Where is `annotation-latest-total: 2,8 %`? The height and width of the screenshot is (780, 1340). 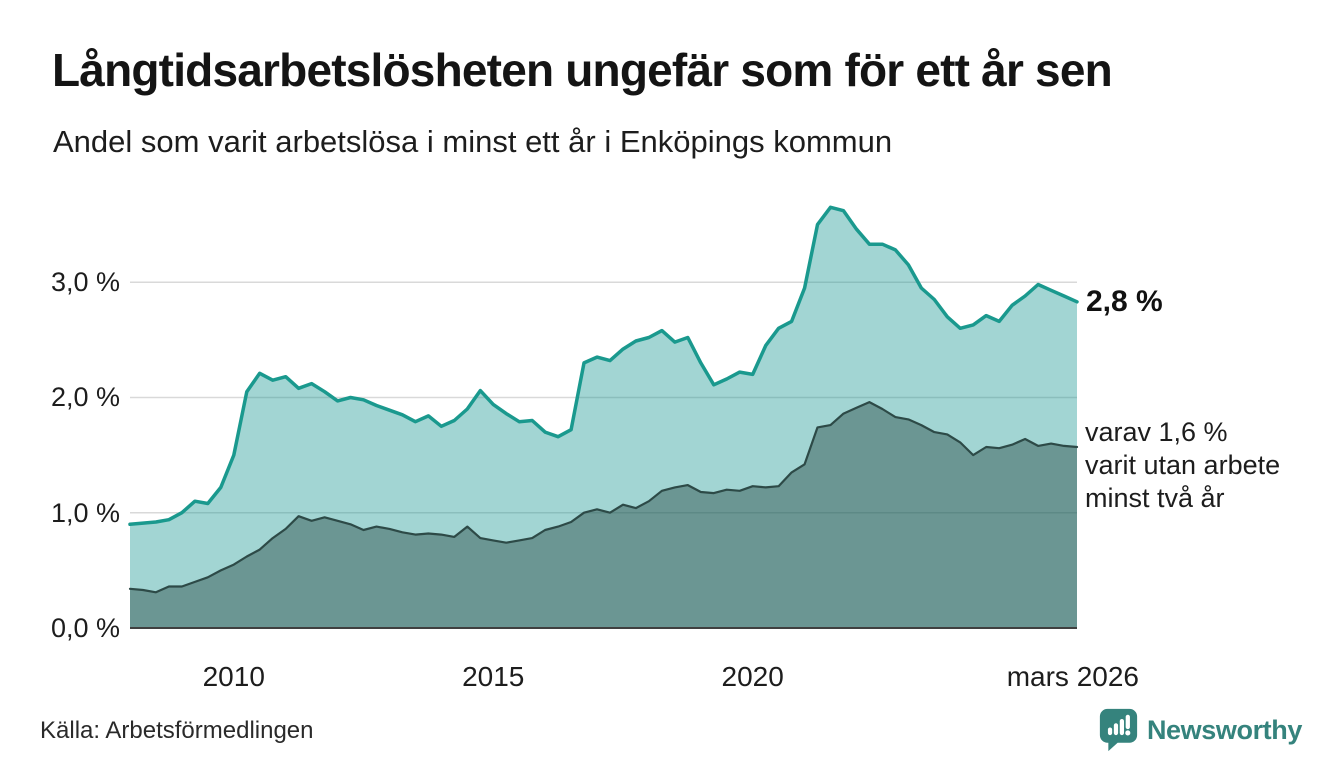 annotation-latest-total: 2,8 % is located at coordinates (1124, 302).